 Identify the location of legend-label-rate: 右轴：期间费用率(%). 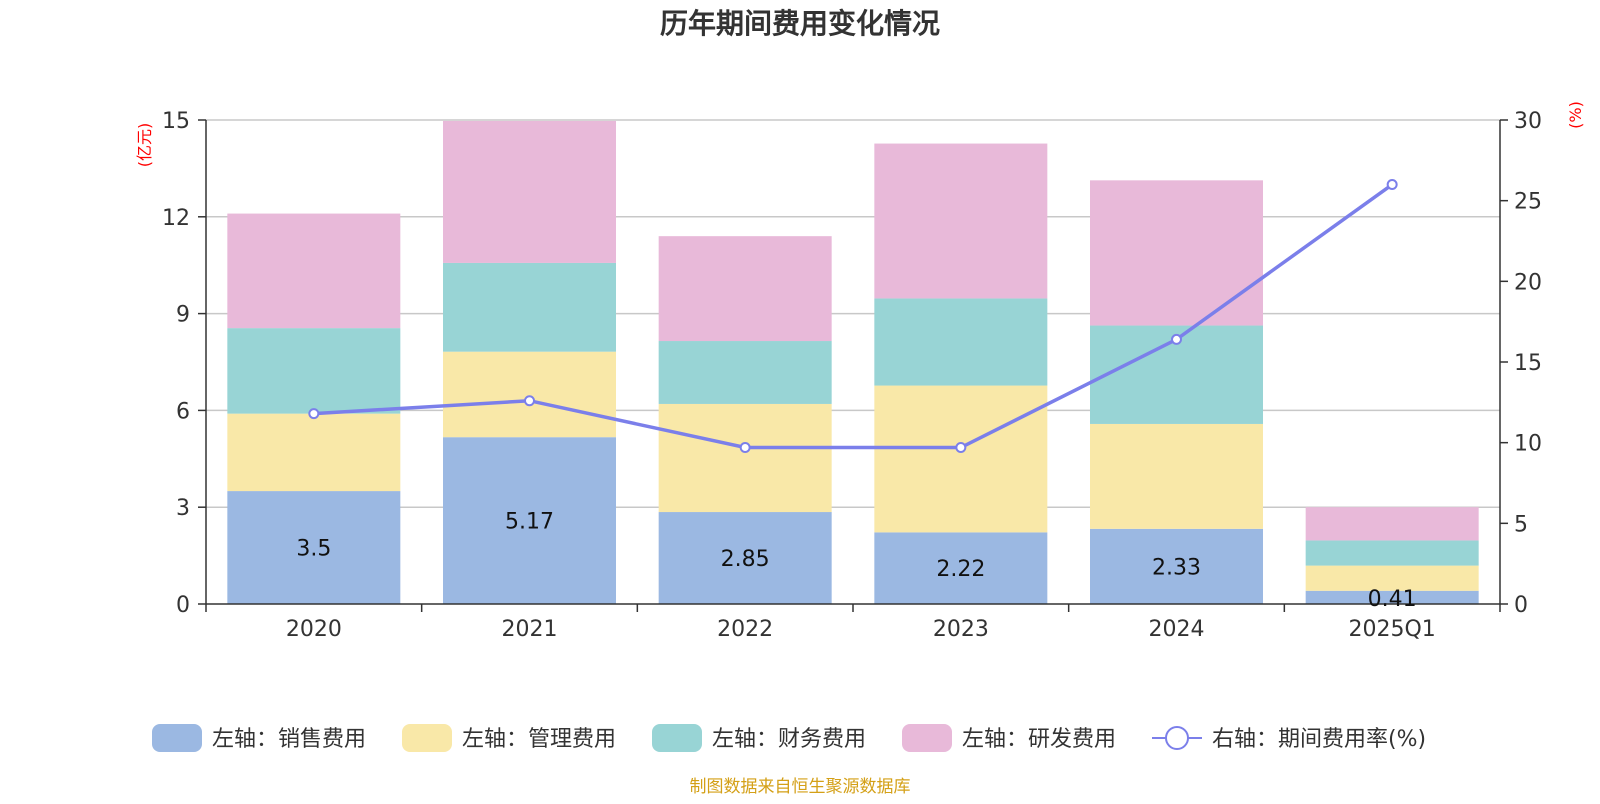
(1319, 739).